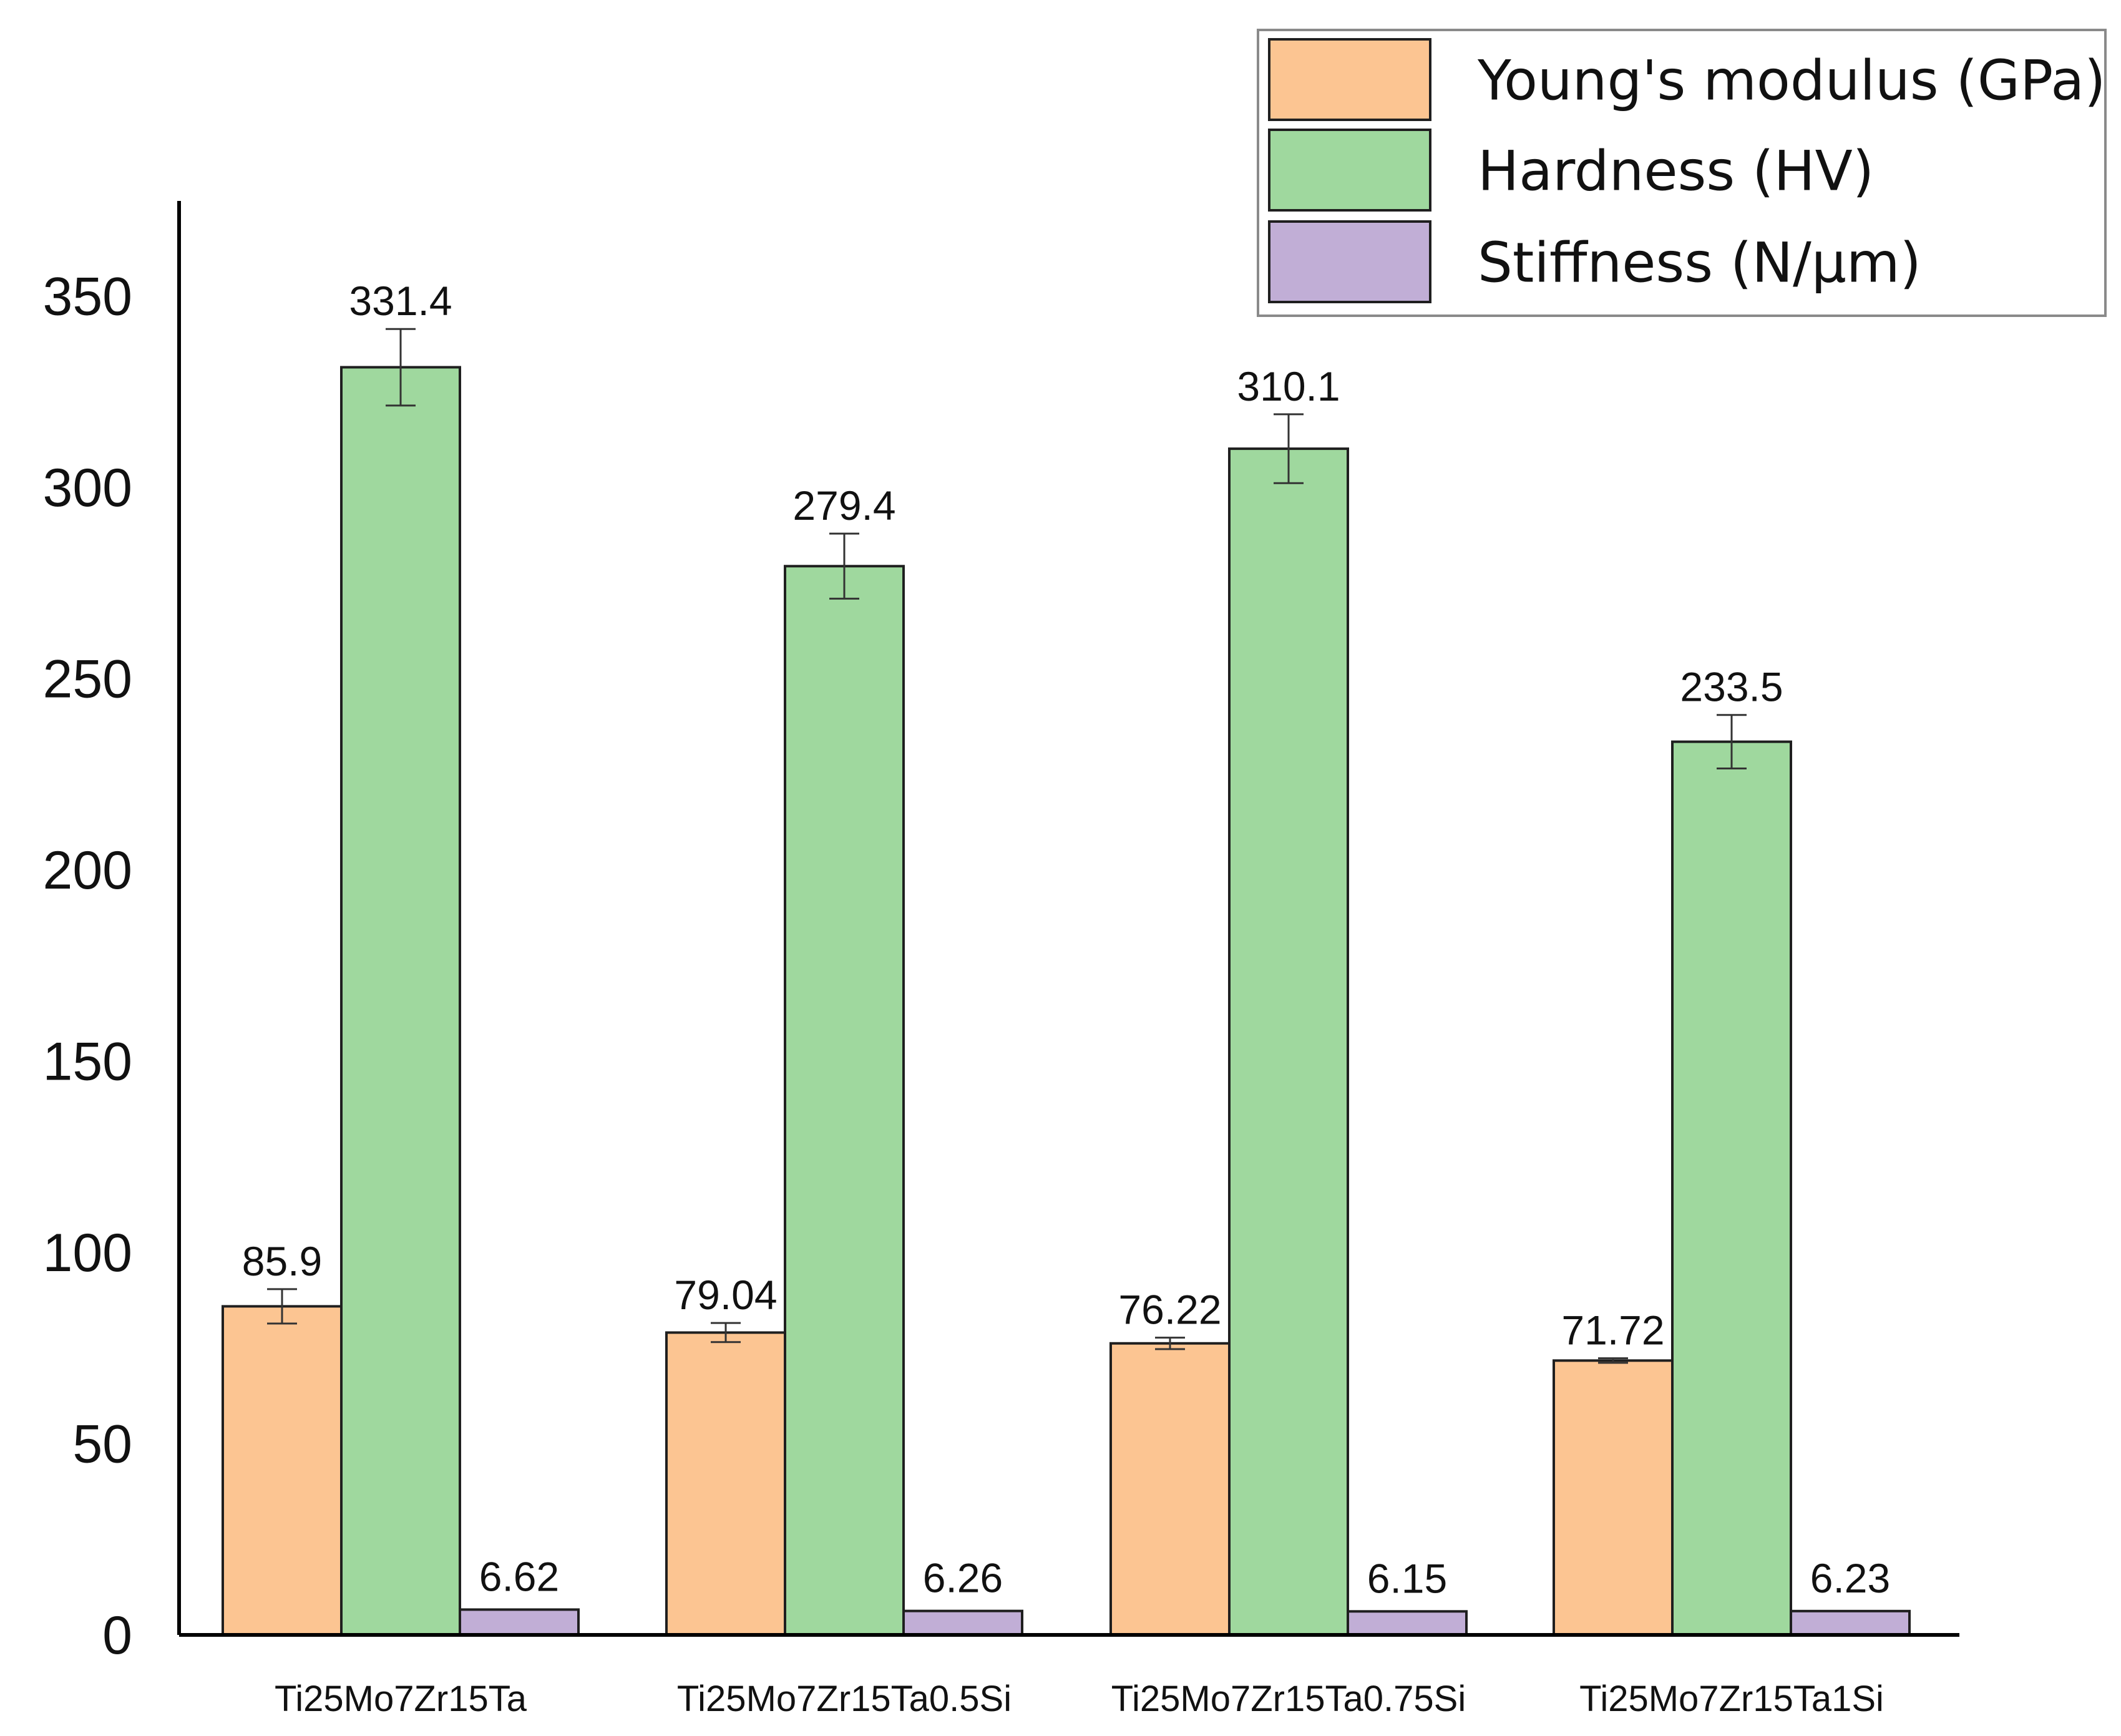 The height and width of the screenshot is (1736, 2121). I want to click on data-label: 76.22, so click(1169, 1310).